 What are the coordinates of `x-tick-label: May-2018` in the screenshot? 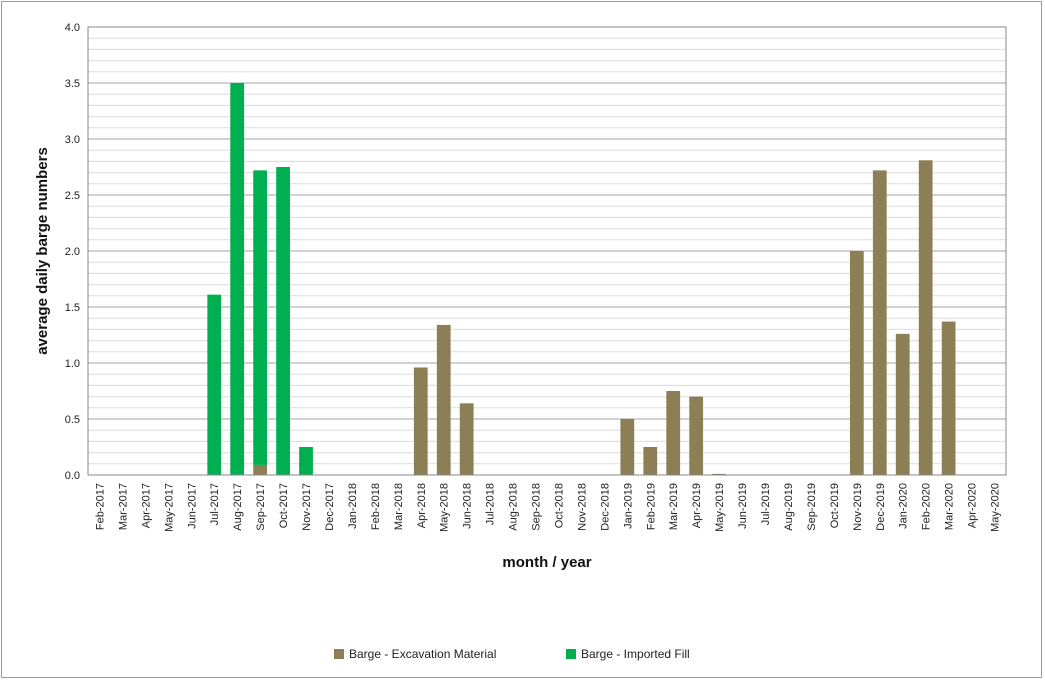 It's located at (445, 507).